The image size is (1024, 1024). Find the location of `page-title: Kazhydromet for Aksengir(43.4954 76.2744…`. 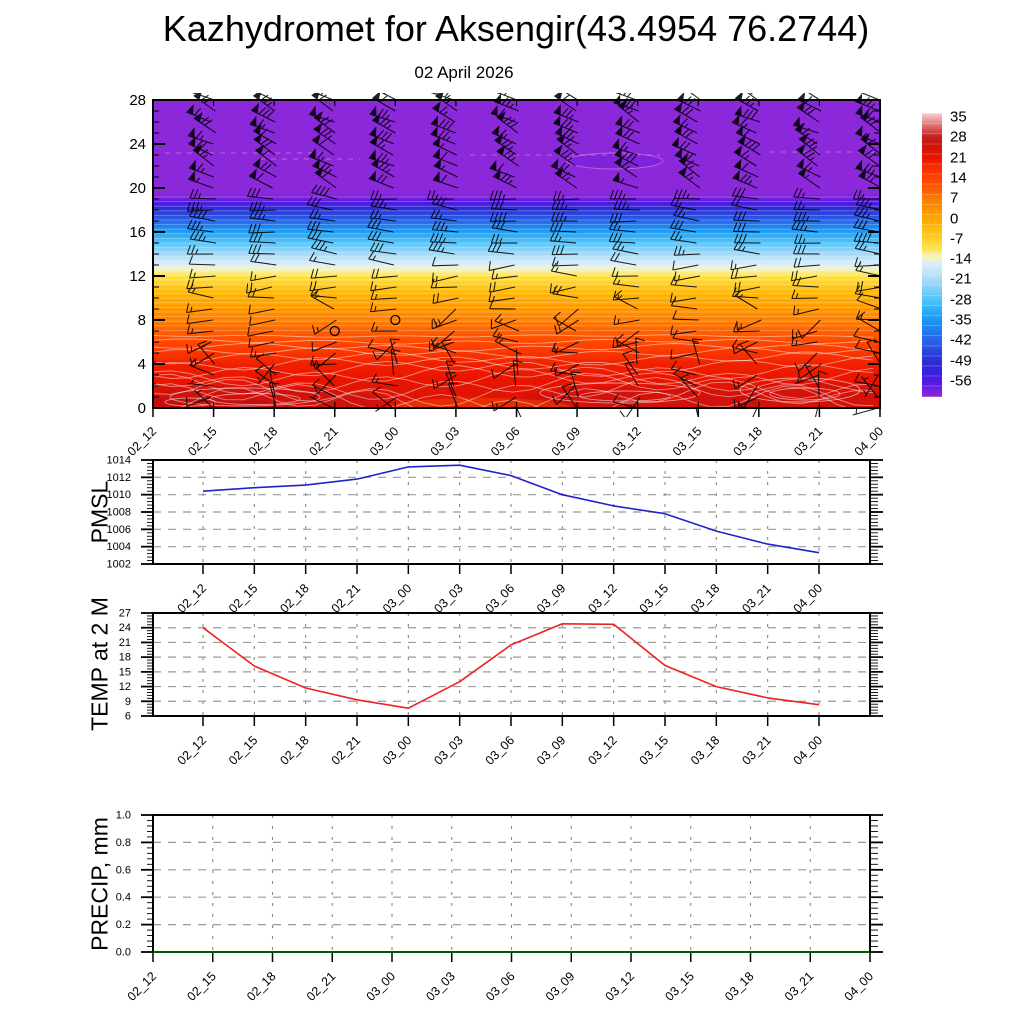

page-title: Kazhydromet for Aksengir(43.4954 76.2744… is located at coordinates (516, 28).